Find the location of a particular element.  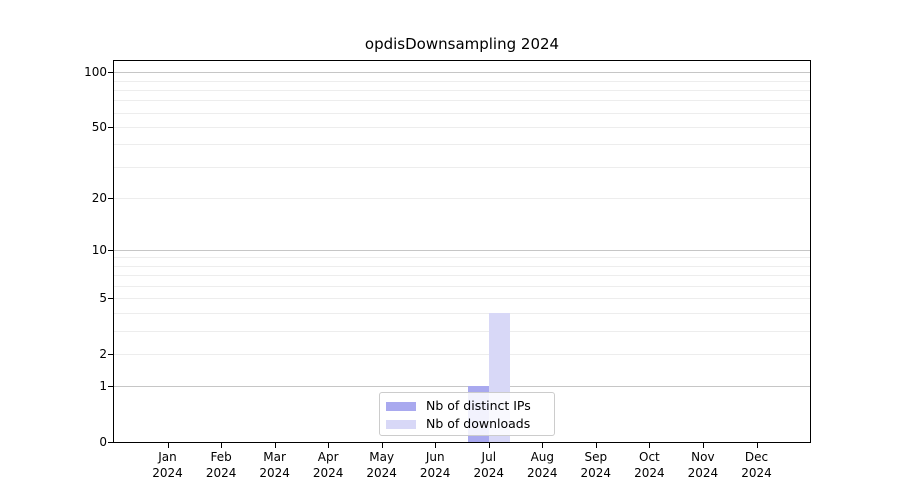

y-tick-label: 5 is located at coordinates (103, 298).